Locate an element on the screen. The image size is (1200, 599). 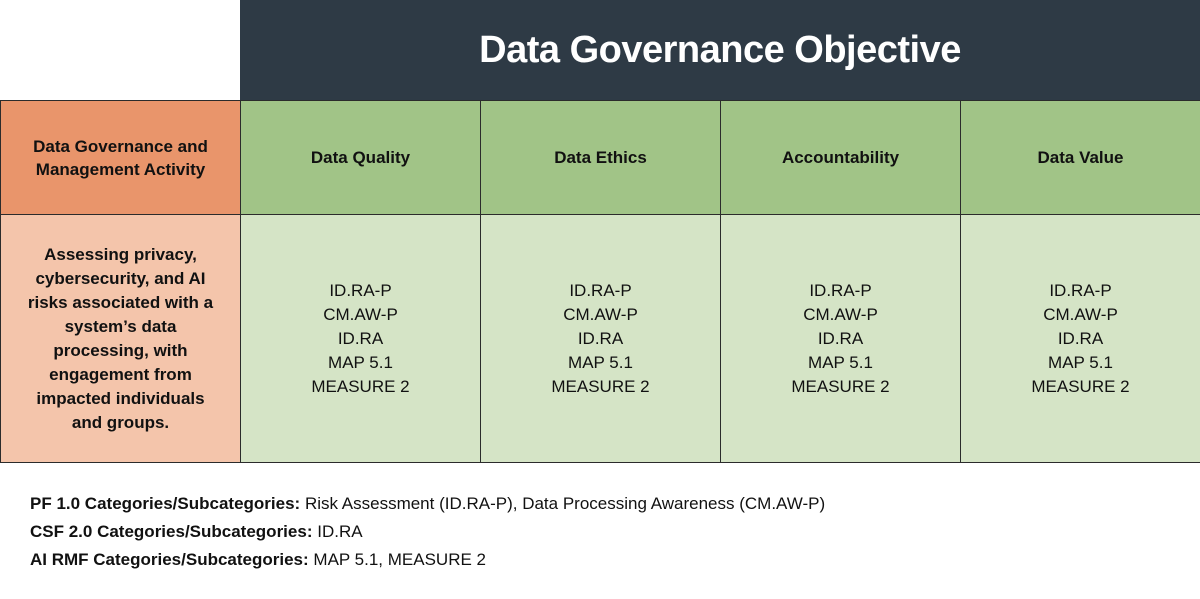
mapping-cell-accountability: ID.RA-P CM.AW-P ID.RA MAP 5.1 MEASURE 2 is located at coordinates (840, 338).